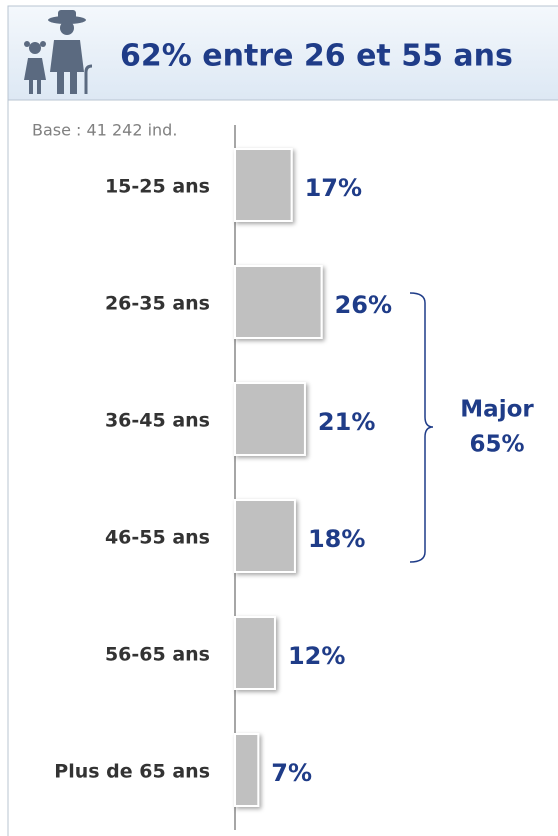 The width and height of the screenshot is (558, 836). What do you see at coordinates (496, 445) in the screenshot?
I see `annotation: 65%` at bounding box center [496, 445].